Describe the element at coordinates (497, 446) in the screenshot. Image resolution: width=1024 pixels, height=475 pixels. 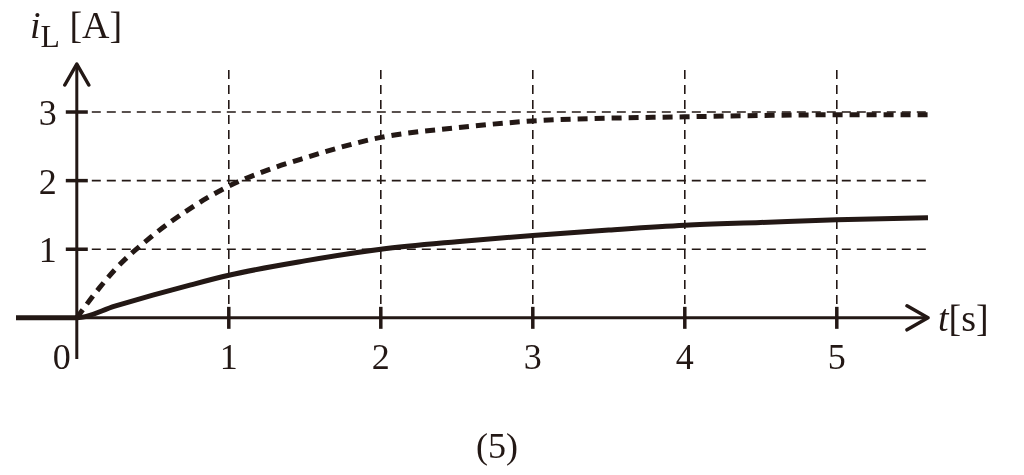
I see `text: (5)` at that location.